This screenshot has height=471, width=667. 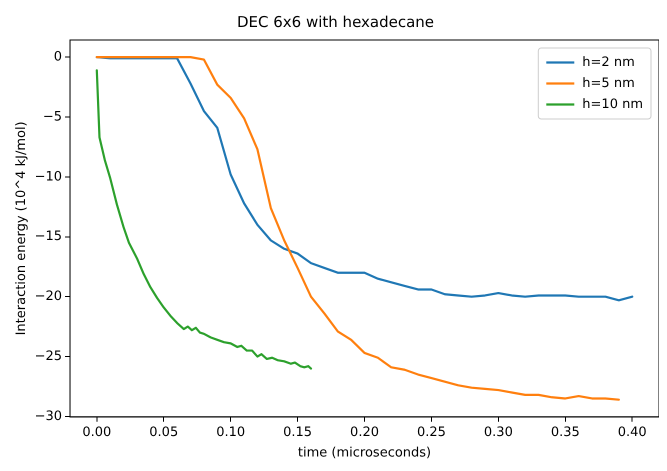 I want to click on x-tick-label: 0.20, so click(x=364, y=432).